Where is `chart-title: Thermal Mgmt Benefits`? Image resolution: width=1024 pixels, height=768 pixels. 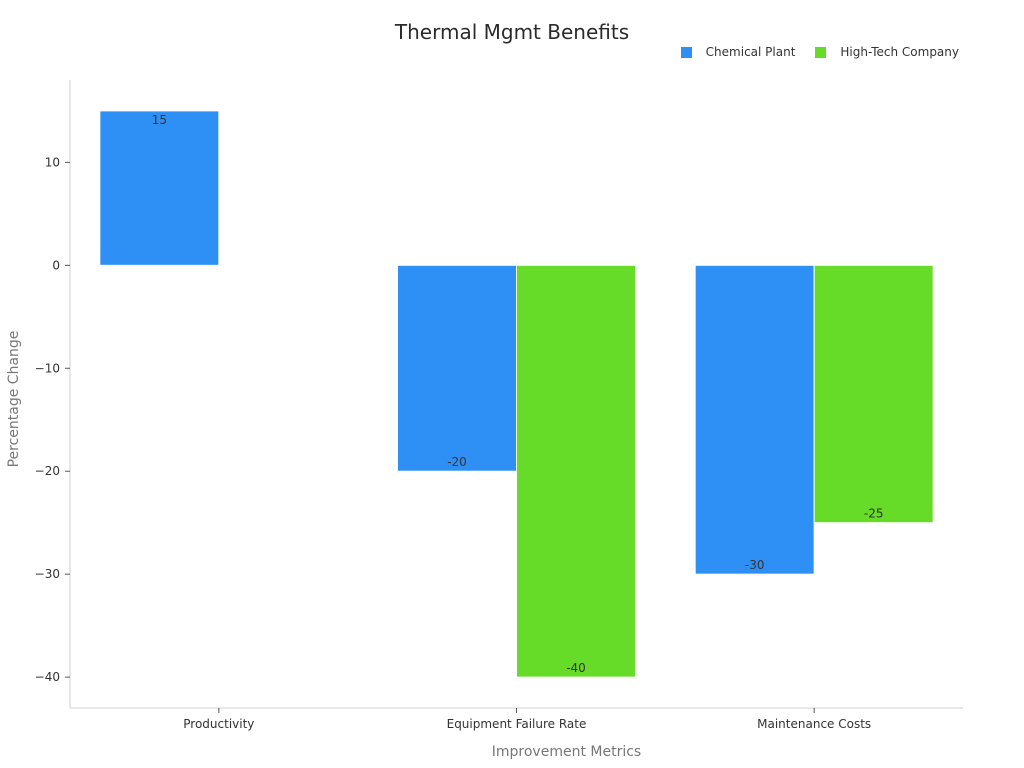
chart-title: Thermal Mgmt Benefits is located at coordinates (512, 32).